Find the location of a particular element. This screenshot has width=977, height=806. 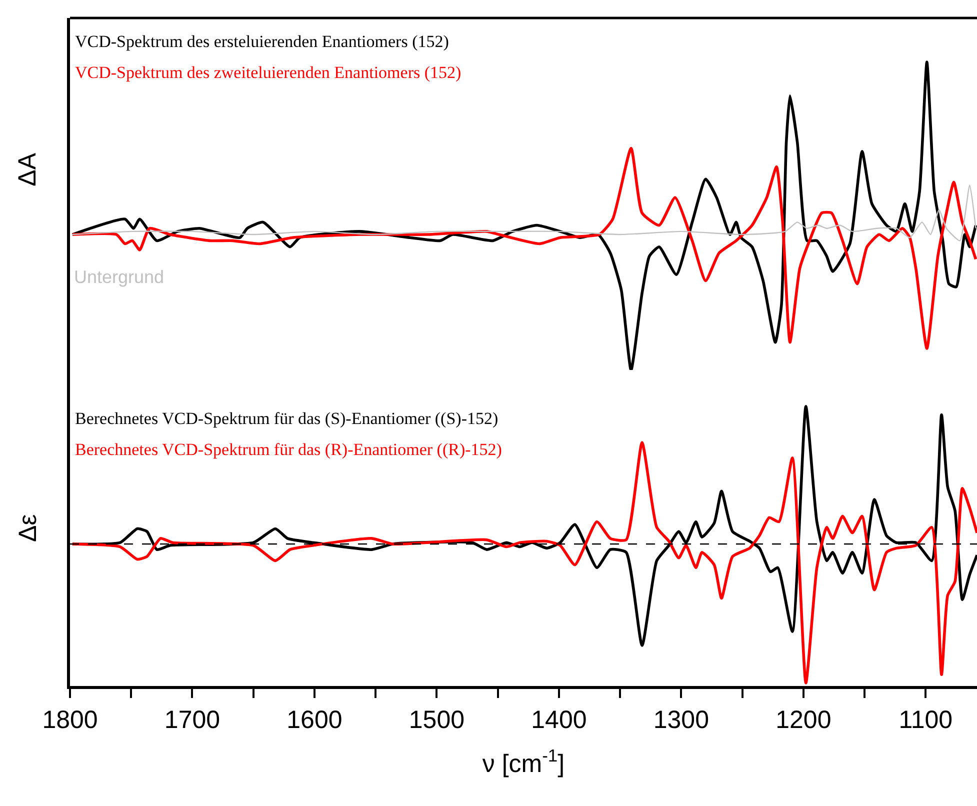

x-tick-label: 1400 is located at coordinates (559, 720).